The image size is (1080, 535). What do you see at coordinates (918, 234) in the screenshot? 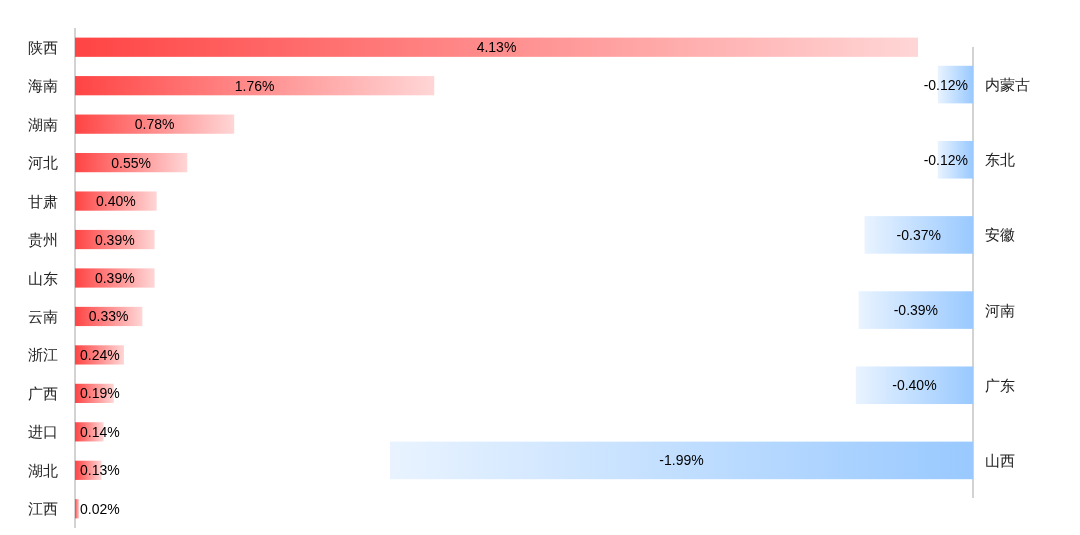
I see `data-label: -0.37%` at bounding box center [918, 234].